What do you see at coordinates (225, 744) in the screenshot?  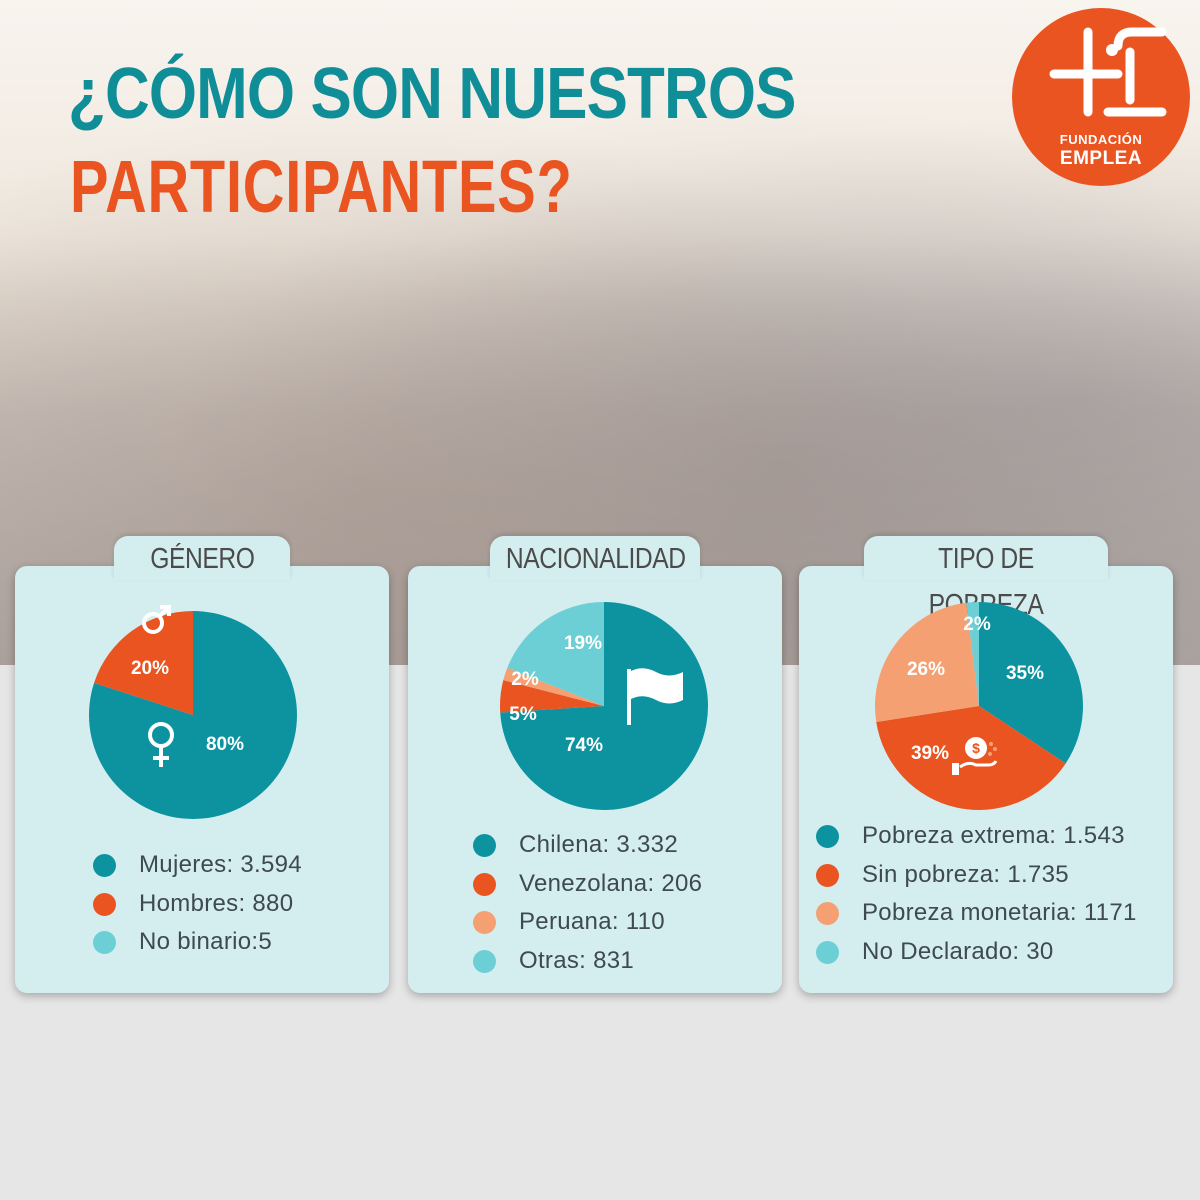 I see `slice-percent-label: 80%` at bounding box center [225, 744].